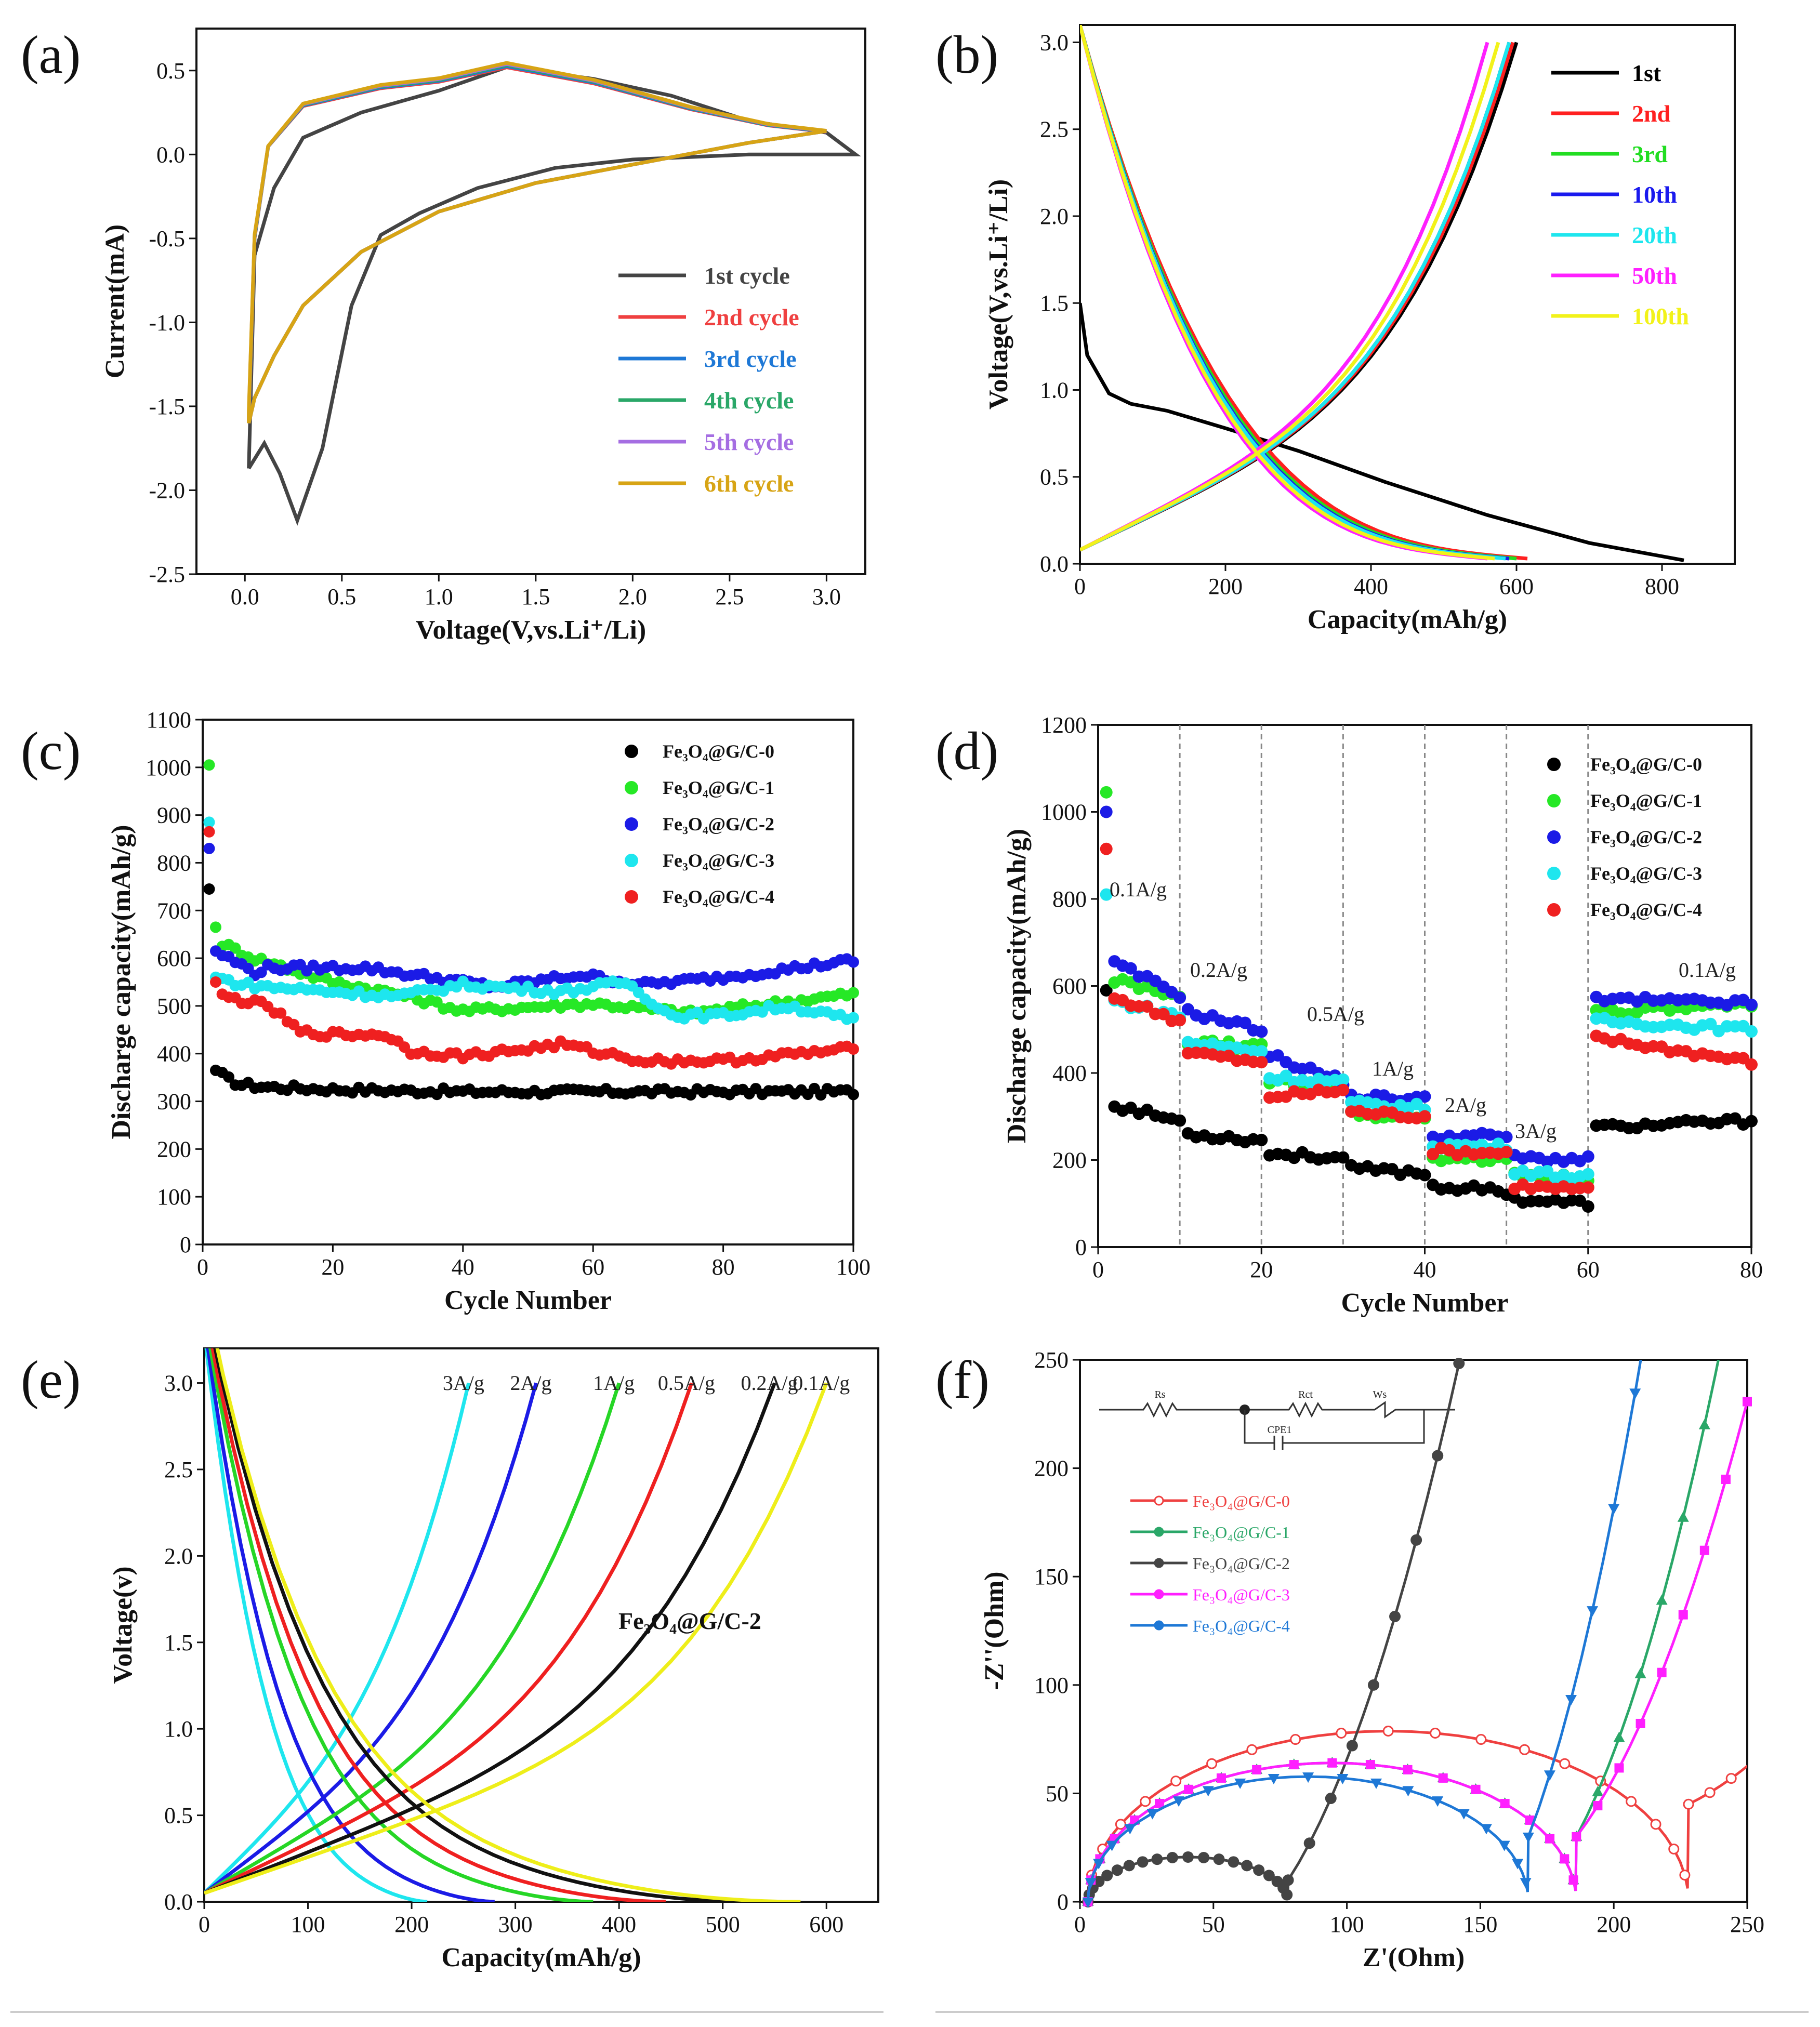 The image size is (1820, 2027). Describe the element at coordinates (174, 816) in the screenshot. I see `y-tick-label: 900` at that location.